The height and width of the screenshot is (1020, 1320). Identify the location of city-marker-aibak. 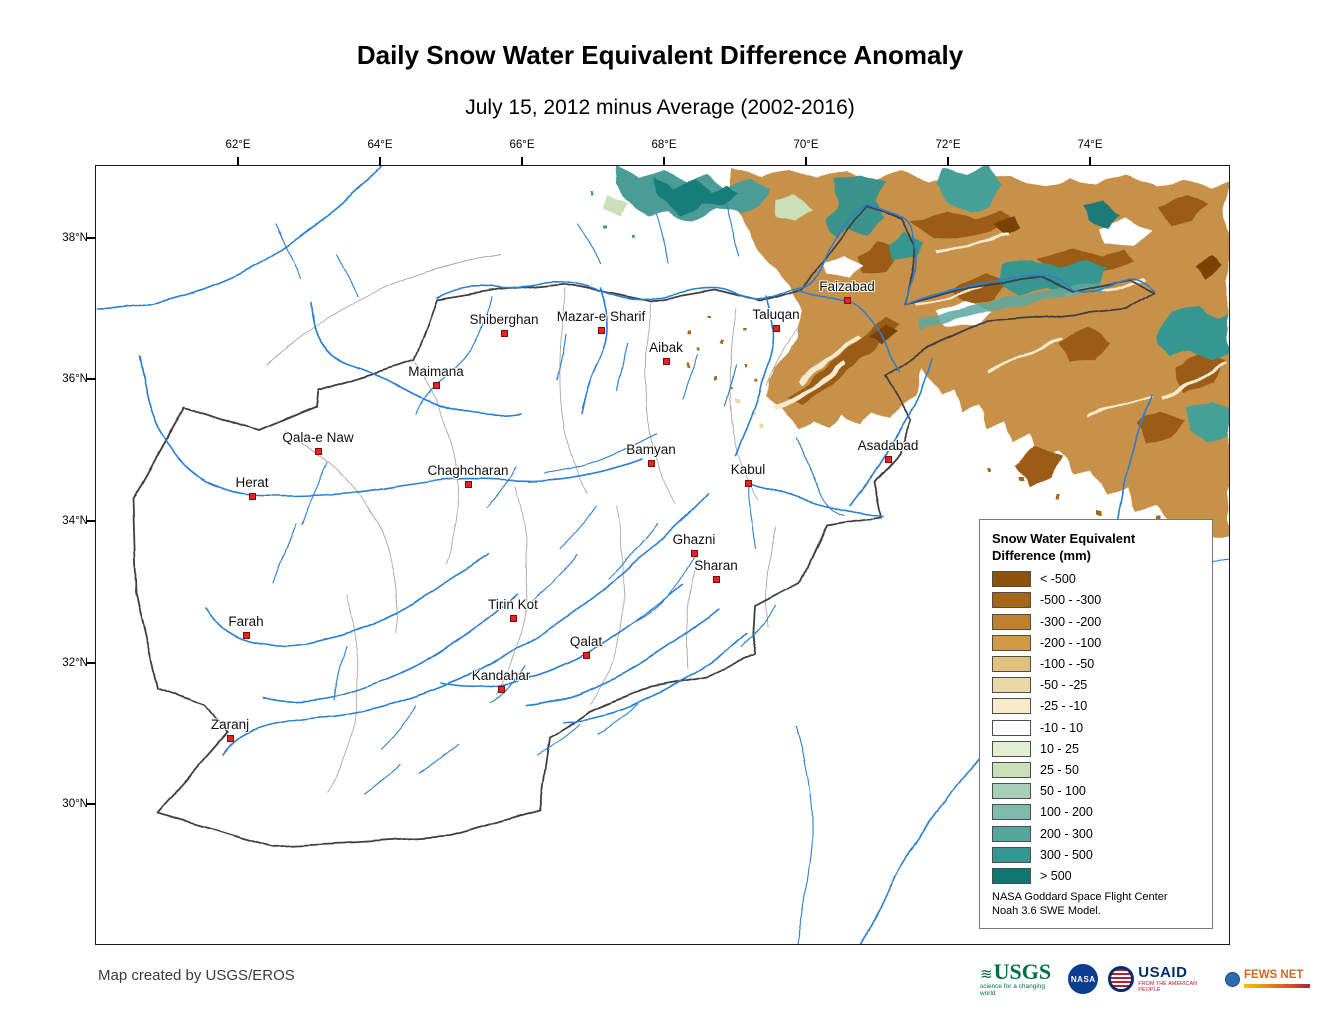
(666, 361).